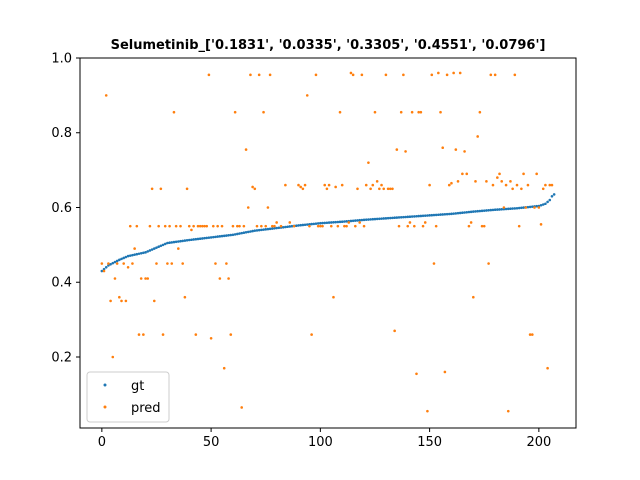  What do you see at coordinates (211, 442) in the screenshot?
I see `x-tick-label: 50` at bounding box center [211, 442].